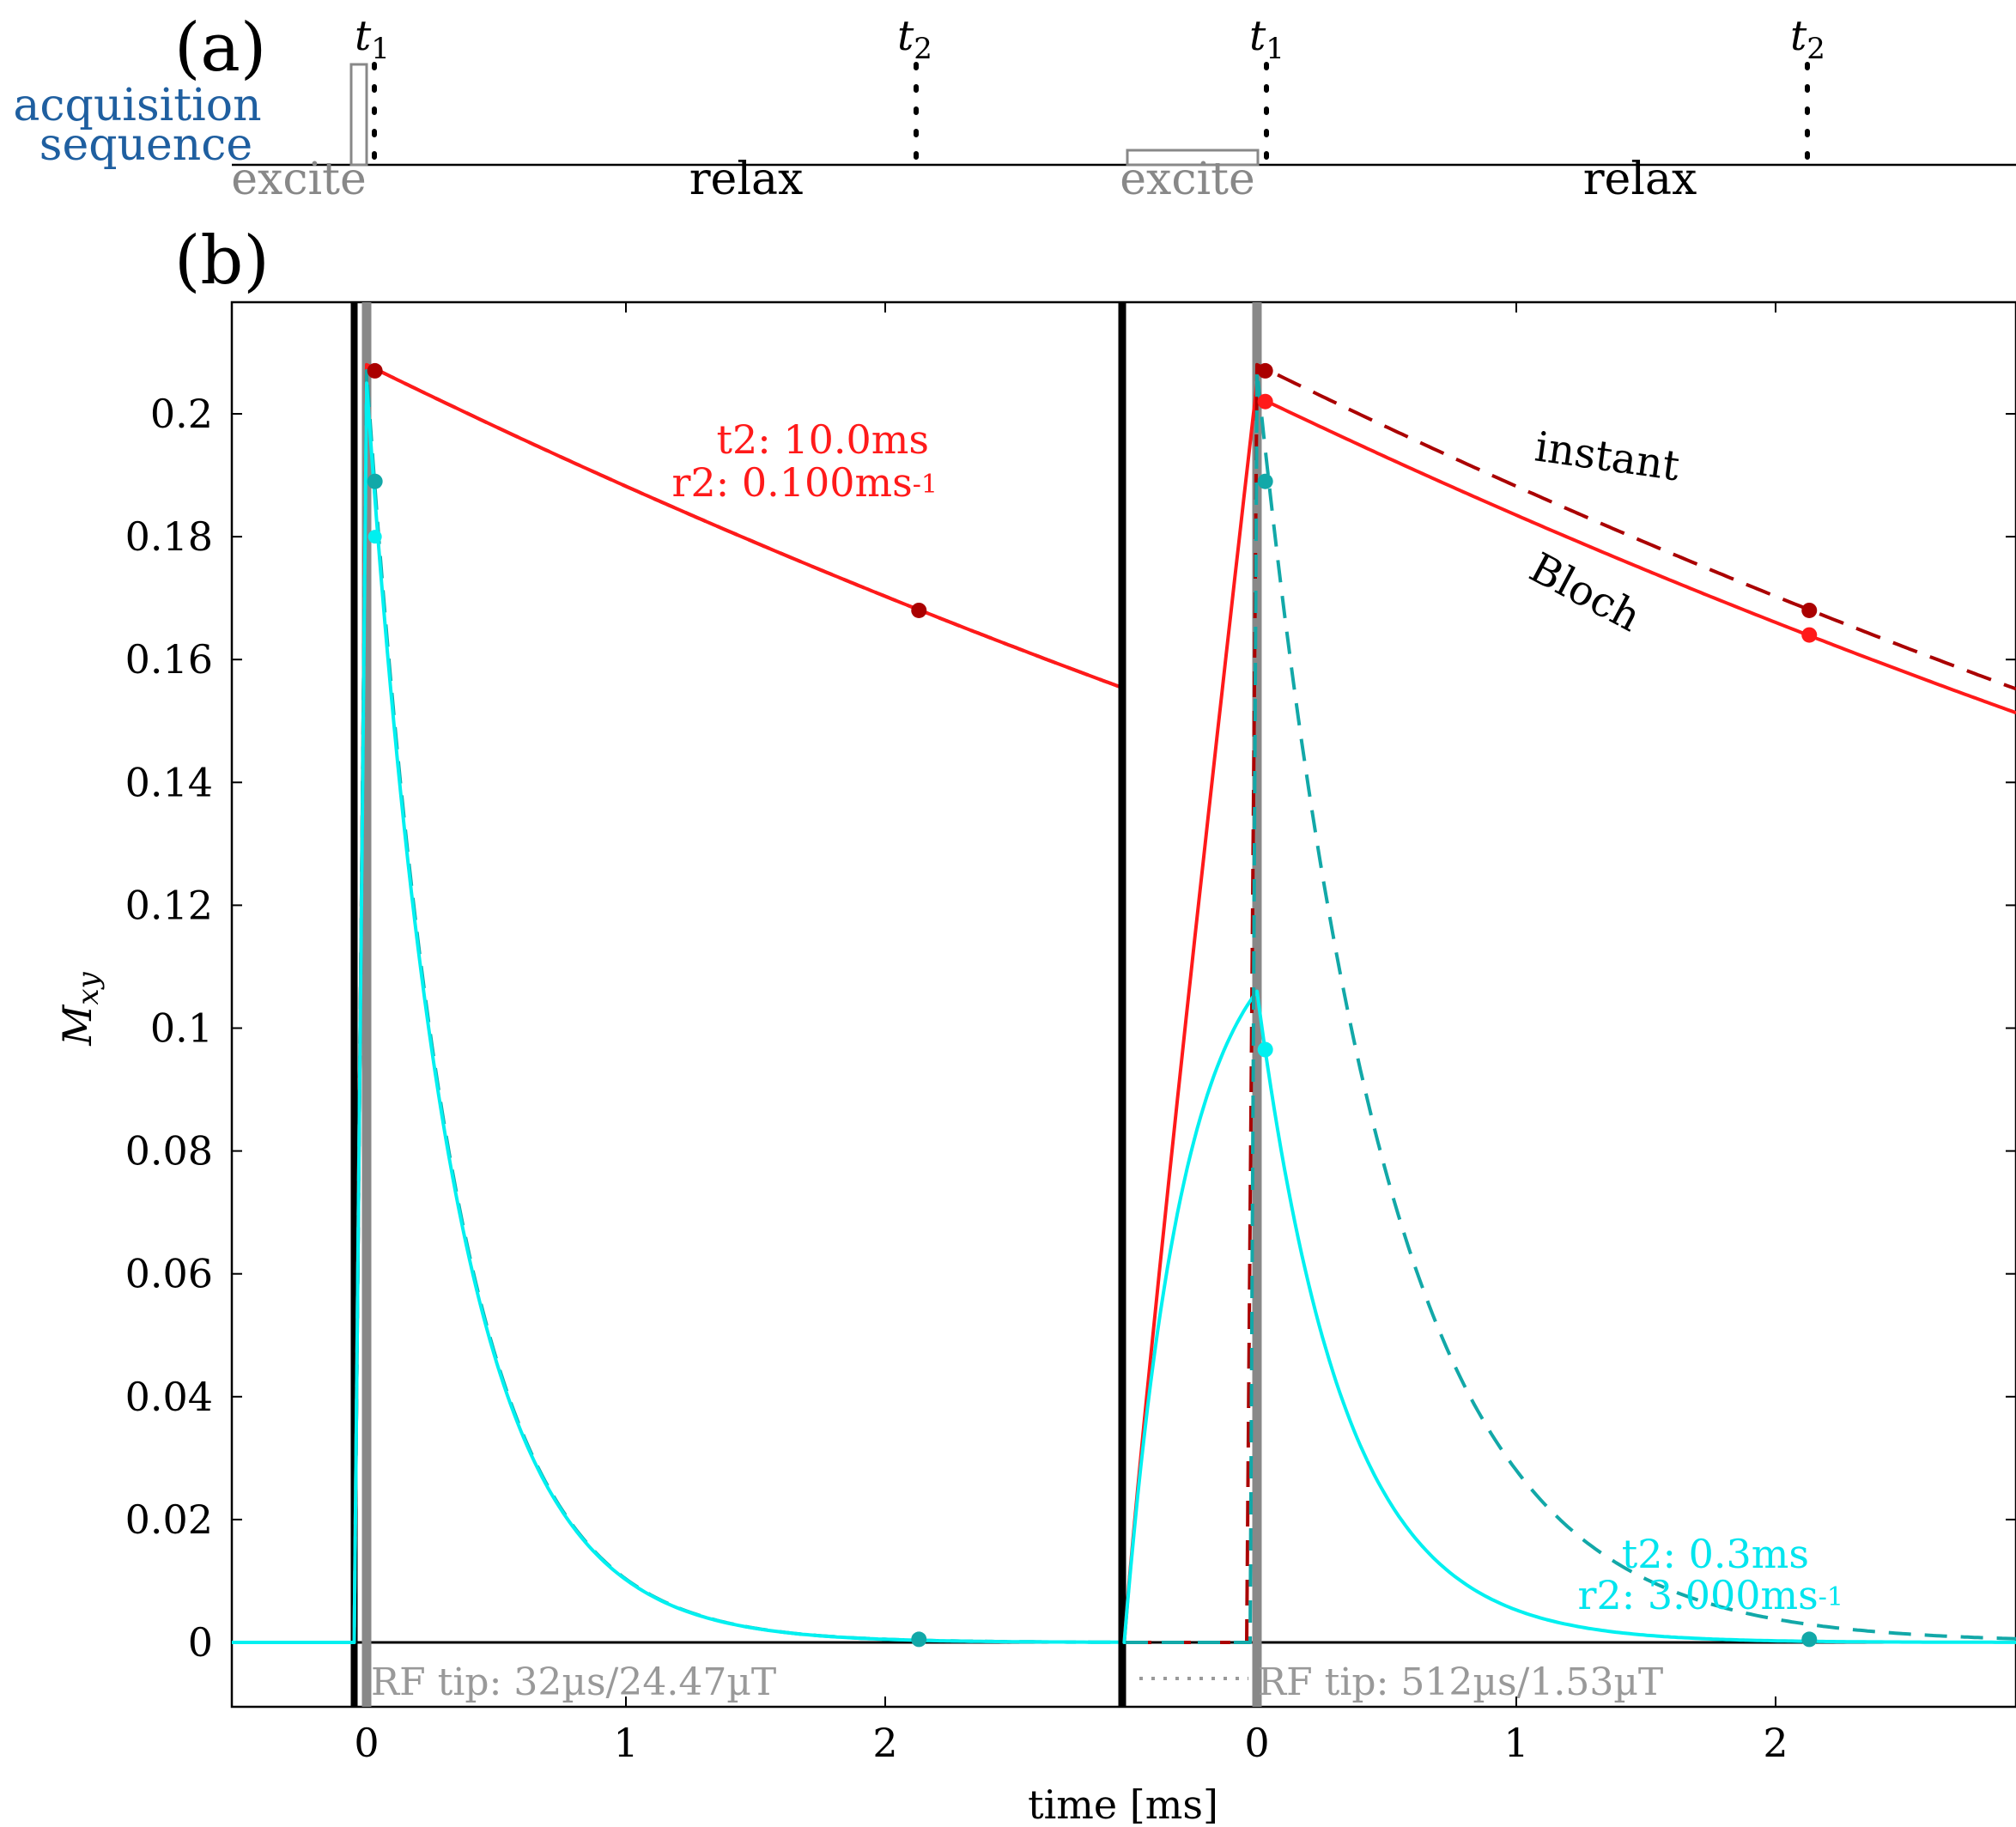 The image size is (2016, 1827). Describe the element at coordinates (1808, 39) in the screenshot. I see `t2-label-2: t2` at that location.